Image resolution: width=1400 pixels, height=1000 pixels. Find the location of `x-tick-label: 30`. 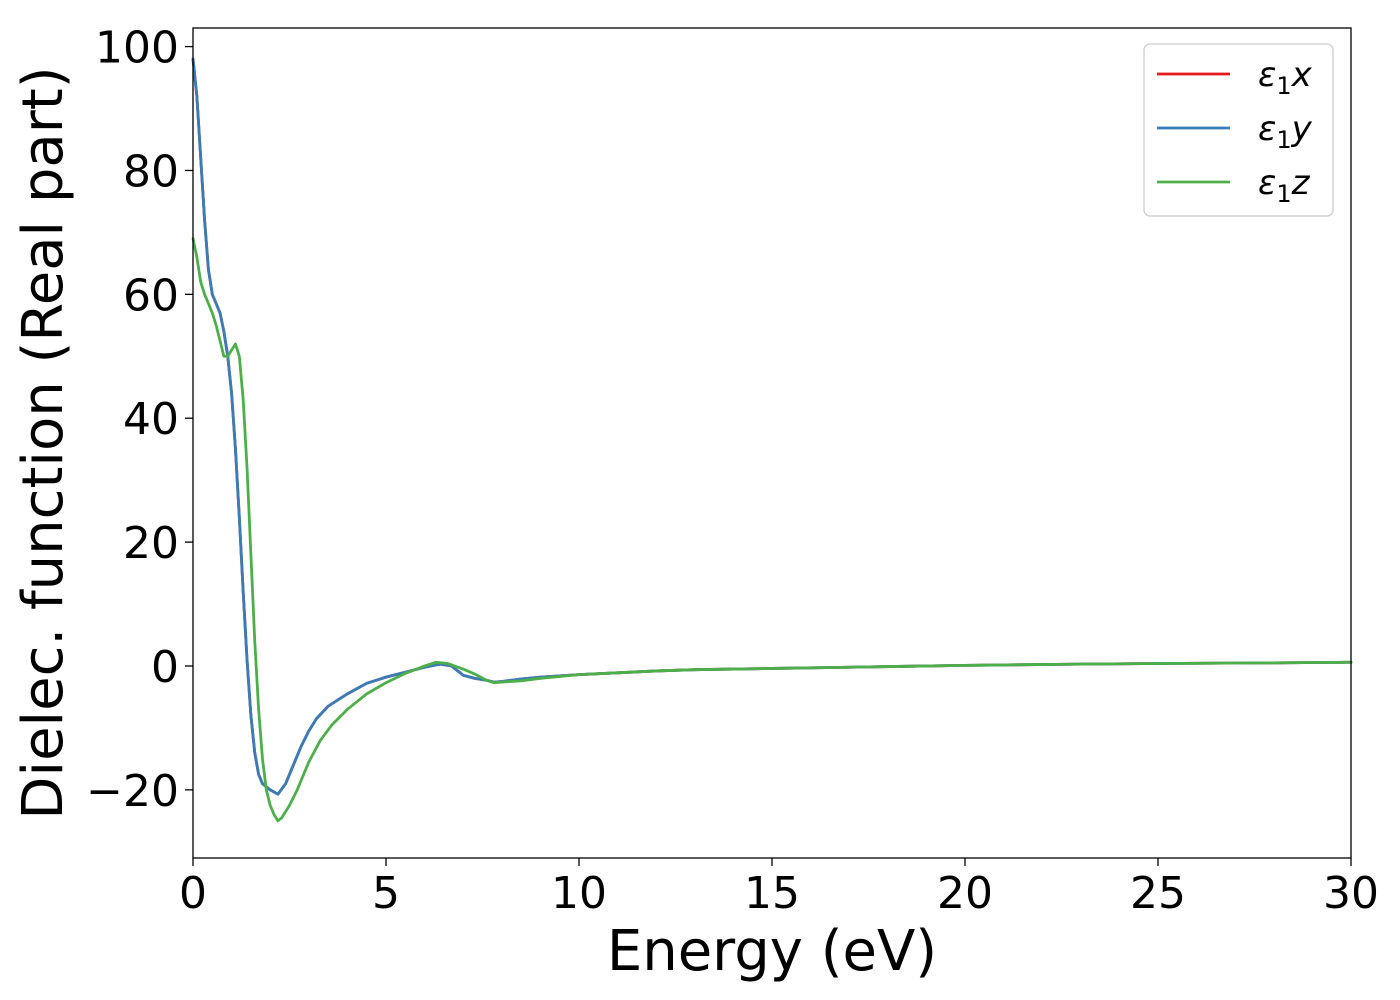

x-tick-label: 30 is located at coordinates (1351, 893).